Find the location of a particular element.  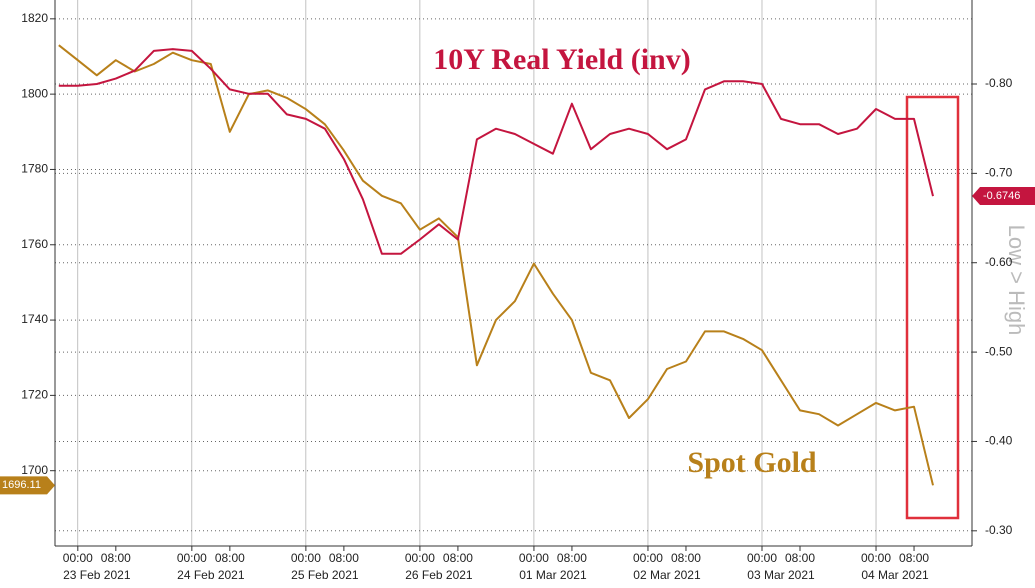

y-tick-label: 1700 is located at coordinates (34, 470).